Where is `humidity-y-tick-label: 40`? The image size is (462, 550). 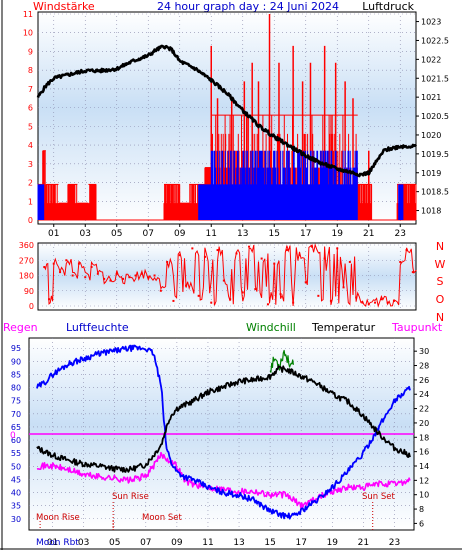 humidity-y-tick-label: 40 is located at coordinates (16, 493).